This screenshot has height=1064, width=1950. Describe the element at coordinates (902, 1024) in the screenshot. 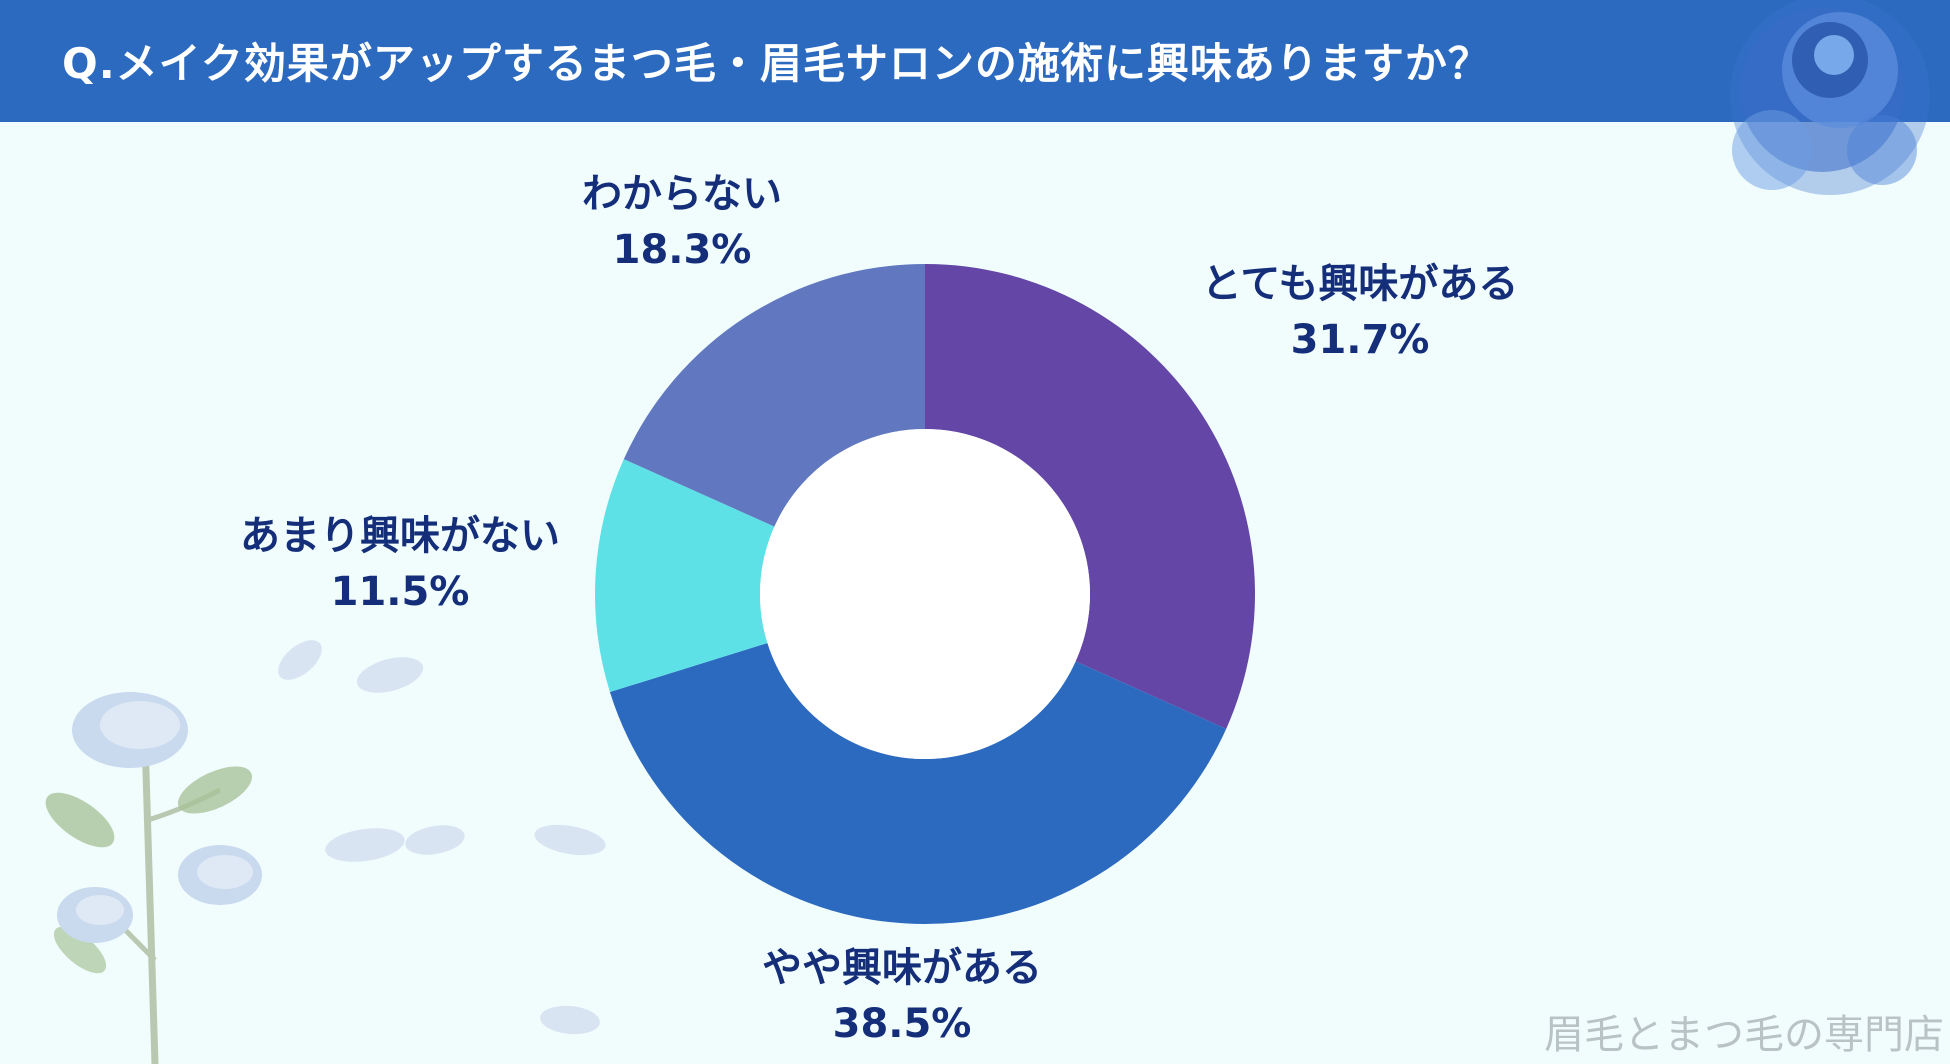

I see `slice-1-value-label: 38.5%` at that location.